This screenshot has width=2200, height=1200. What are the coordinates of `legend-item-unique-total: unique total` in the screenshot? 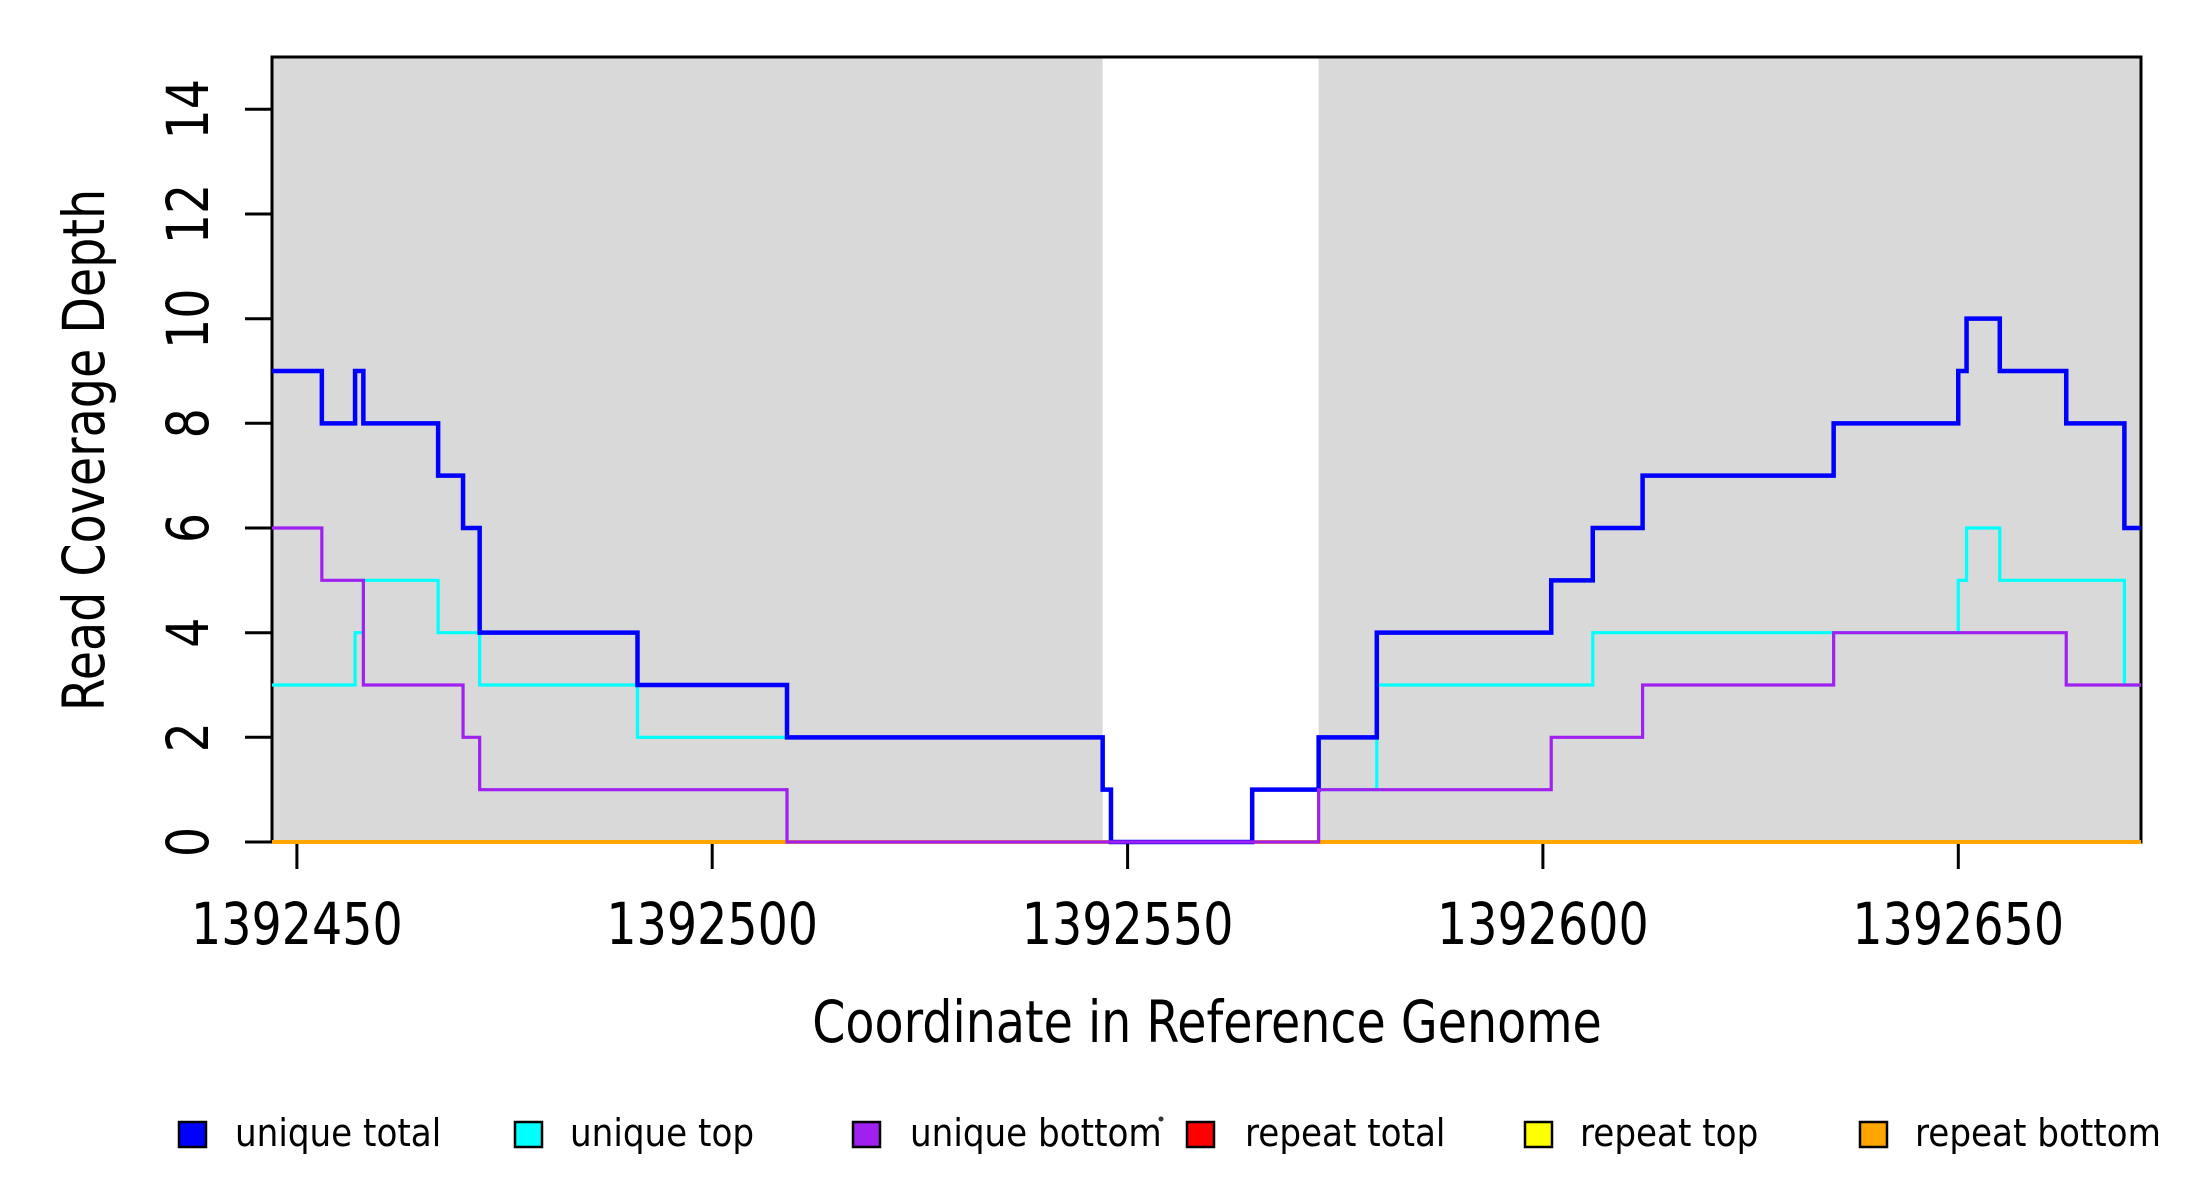 It's located at (309, 1132).